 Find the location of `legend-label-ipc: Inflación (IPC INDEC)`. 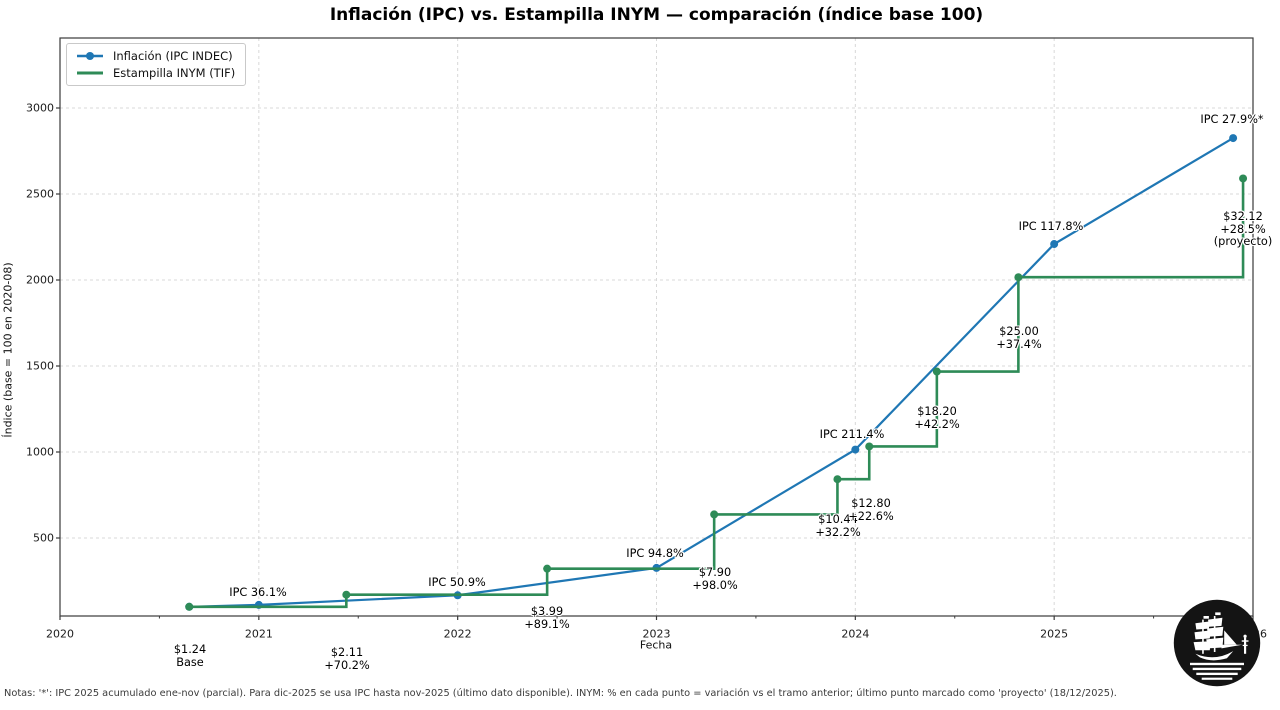

legend-label-ipc: Inflación (IPC INDEC) is located at coordinates (173, 56).